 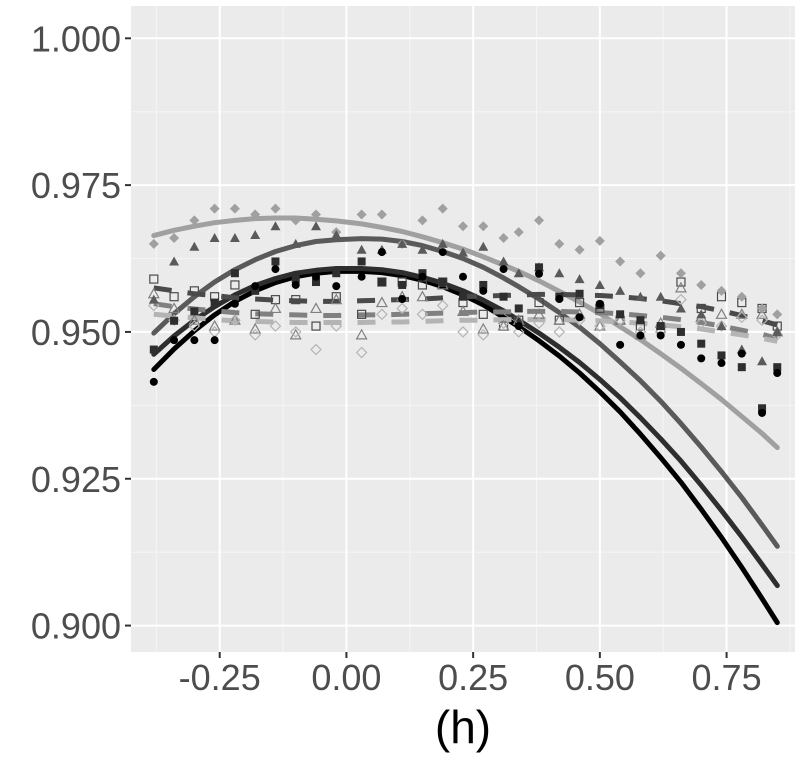 What do you see at coordinates (470, 675) in the screenshot?
I see `x-axis: -0.25 0.00 0.25 0.50 0.75` at bounding box center [470, 675].